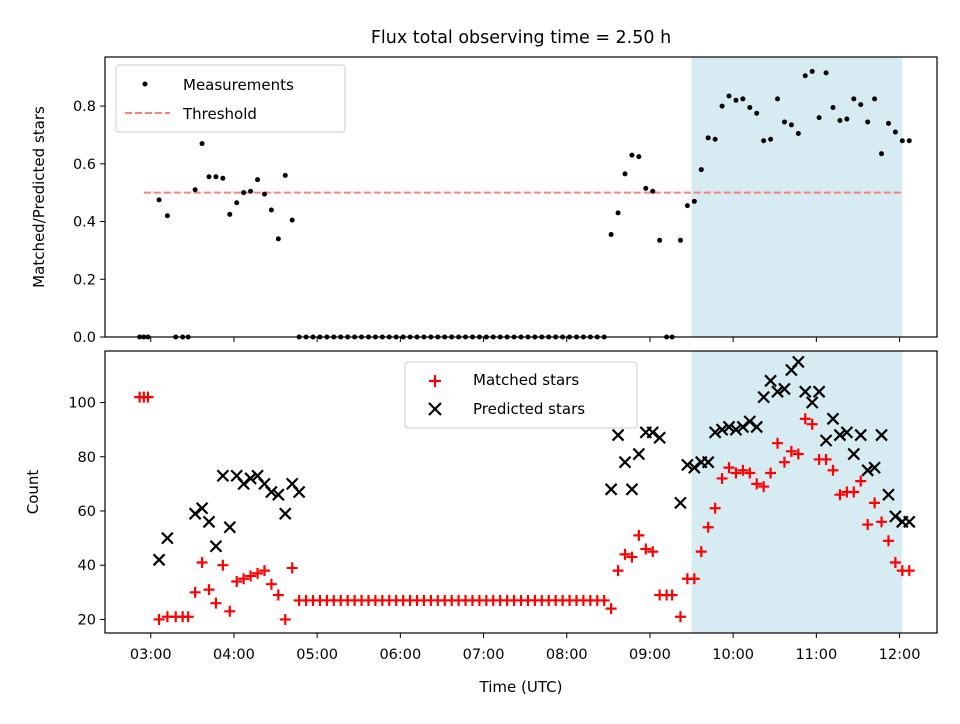  I want to click on x-tick-label: 07:00, so click(484, 655).